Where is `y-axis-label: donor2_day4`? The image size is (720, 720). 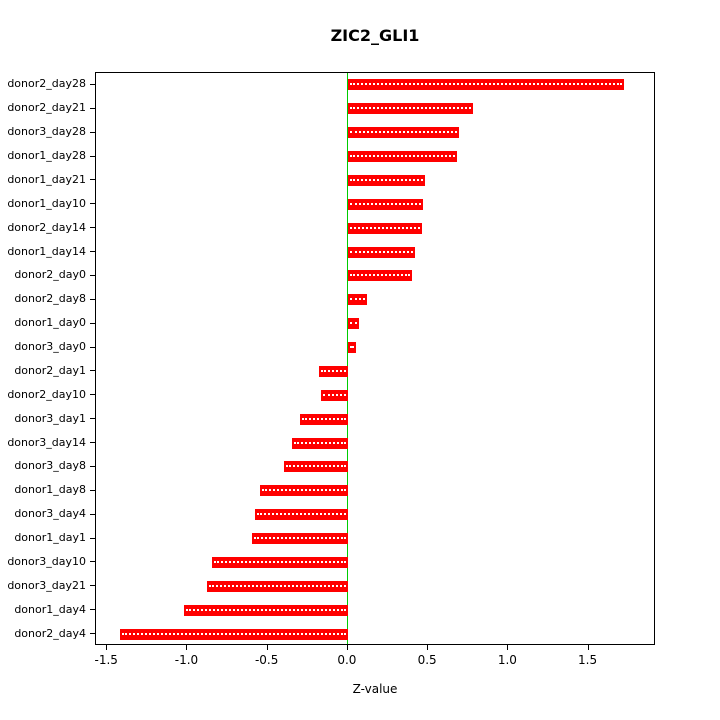
y-axis-label: donor2_day4 is located at coordinates (50, 633).